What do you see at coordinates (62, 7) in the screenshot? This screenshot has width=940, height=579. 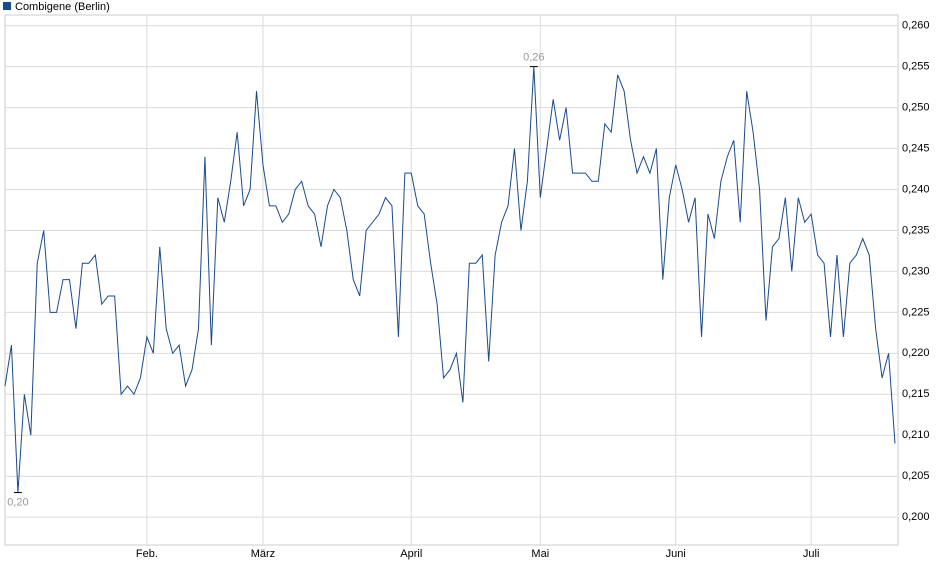 I see `legend-label: Combigene (Berlin)` at bounding box center [62, 7].